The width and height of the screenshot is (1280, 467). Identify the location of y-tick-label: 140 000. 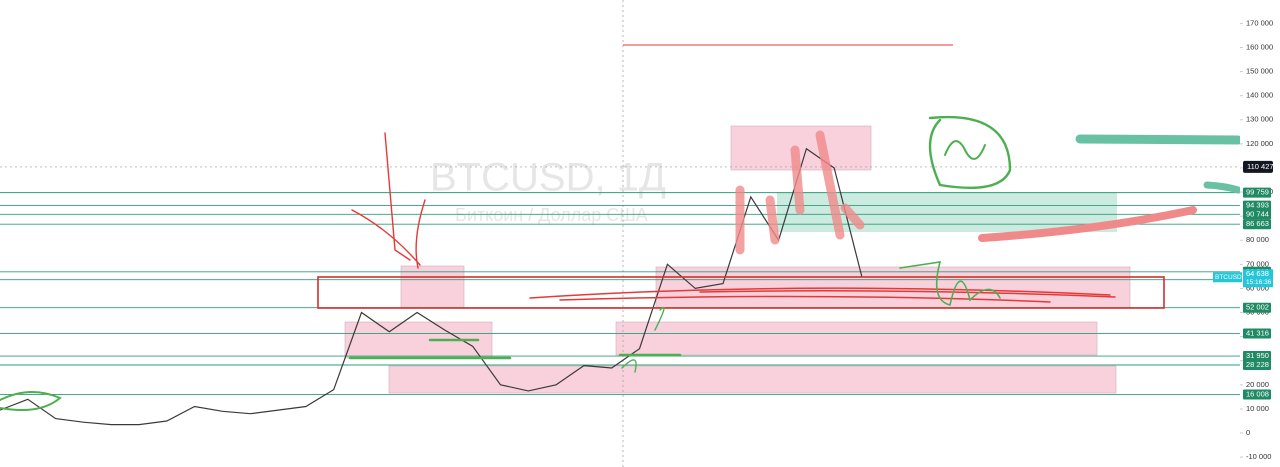
(1259, 95).